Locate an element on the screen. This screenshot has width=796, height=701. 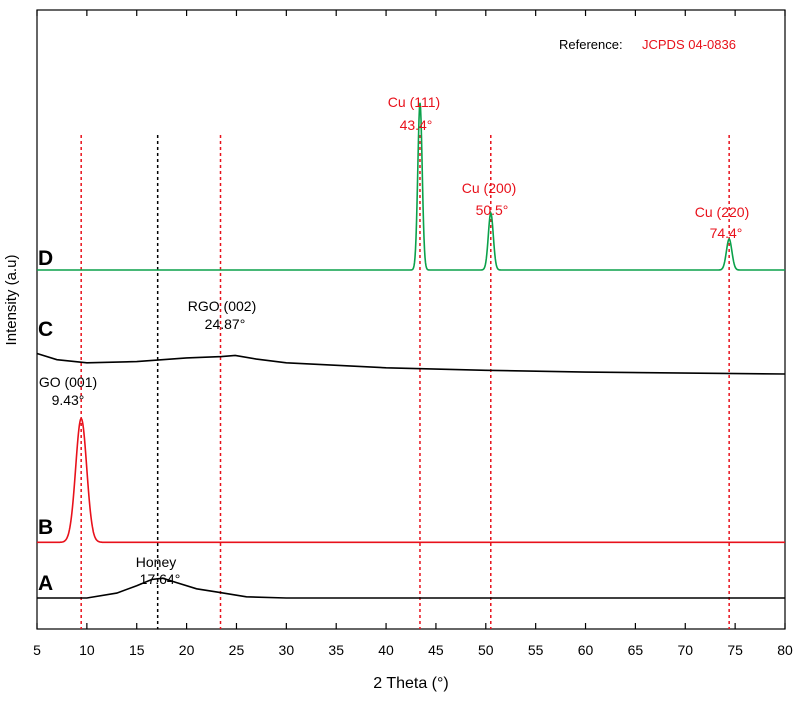
annotation-cu111-name: Cu (111) is located at coordinates (414, 102).